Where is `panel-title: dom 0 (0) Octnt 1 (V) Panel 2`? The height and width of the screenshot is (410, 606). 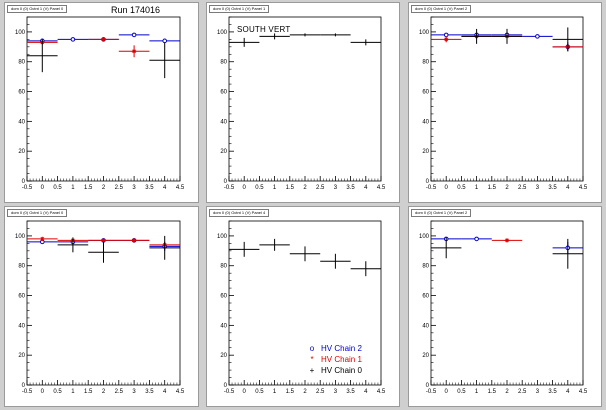 panel-title: dom 0 (0) Octnt 1 (V) Panel 2 is located at coordinates (441, 9).